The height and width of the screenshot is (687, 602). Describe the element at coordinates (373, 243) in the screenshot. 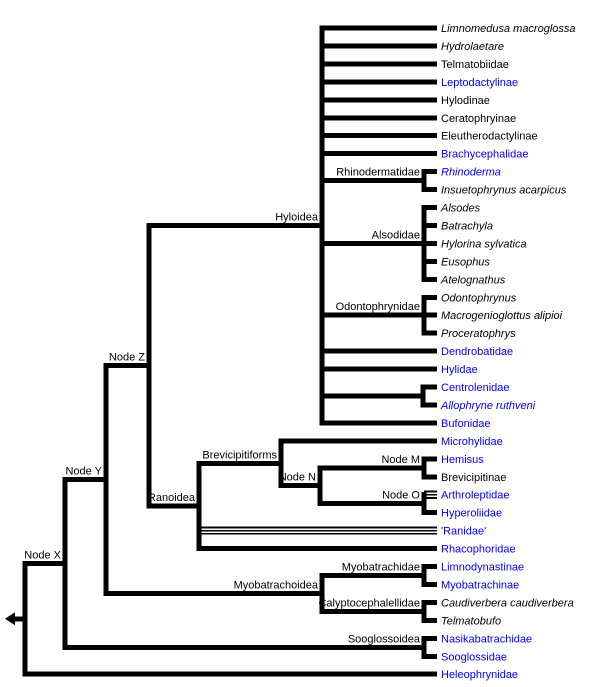

I see `clade-alsodidae: Alsodidae` at that location.